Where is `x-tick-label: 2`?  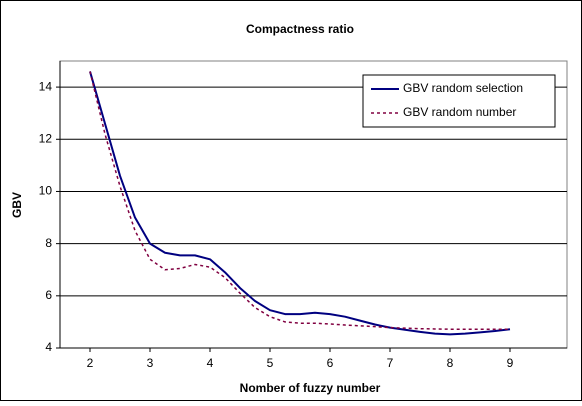
x-tick-label: 2 is located at coordinates (90, 363).